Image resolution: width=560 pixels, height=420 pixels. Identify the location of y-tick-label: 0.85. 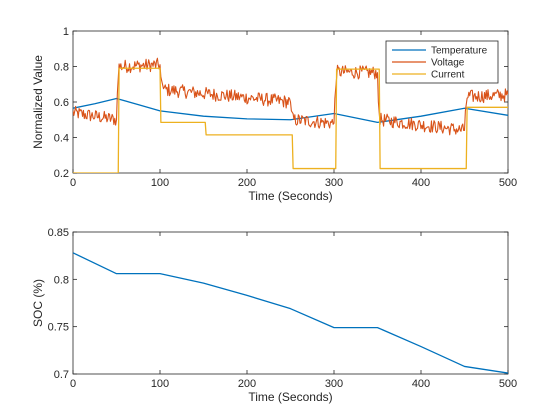
(58, 233).